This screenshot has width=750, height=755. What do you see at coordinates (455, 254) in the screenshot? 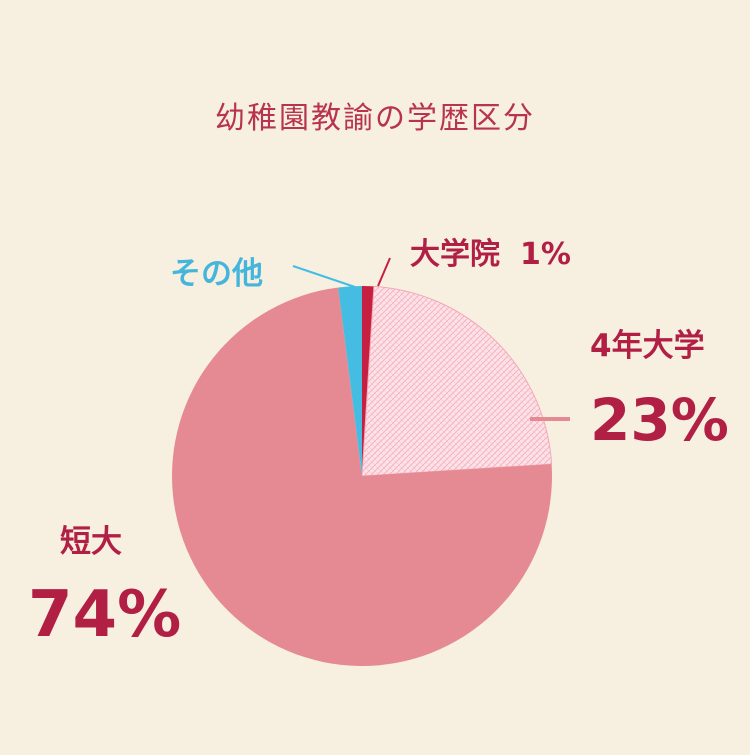
I see `slice-label-graduate: 大学院` at bounding box center [455, 254].